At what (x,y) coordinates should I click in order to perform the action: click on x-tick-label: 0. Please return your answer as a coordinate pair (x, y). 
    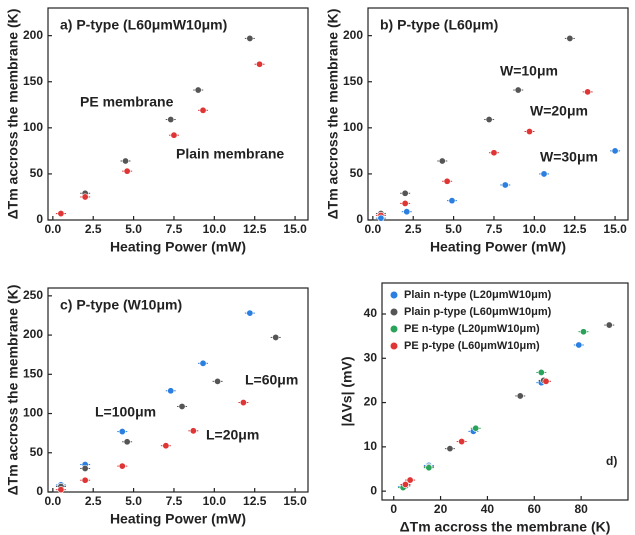
    Looking at the image, I should click on (393, 509).